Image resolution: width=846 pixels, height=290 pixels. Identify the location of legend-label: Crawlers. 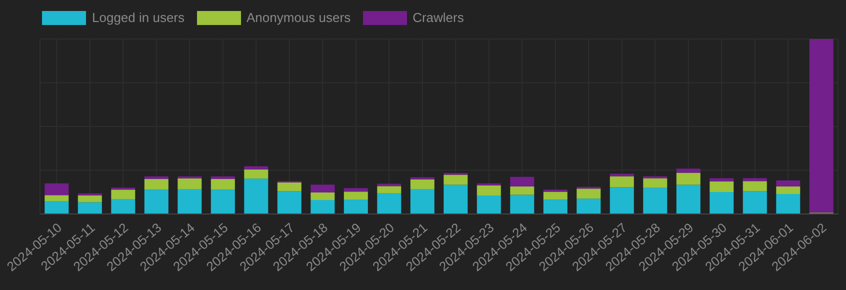
(438, 17).